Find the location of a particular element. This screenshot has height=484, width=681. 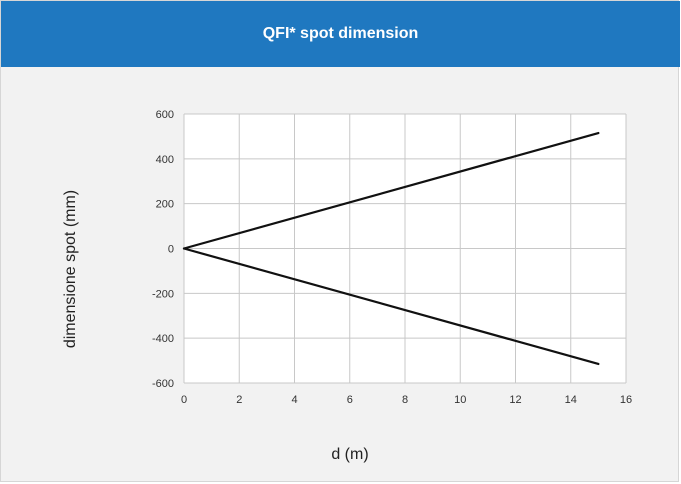

x-tick-label: 2 is located at coordinates (239, 400).